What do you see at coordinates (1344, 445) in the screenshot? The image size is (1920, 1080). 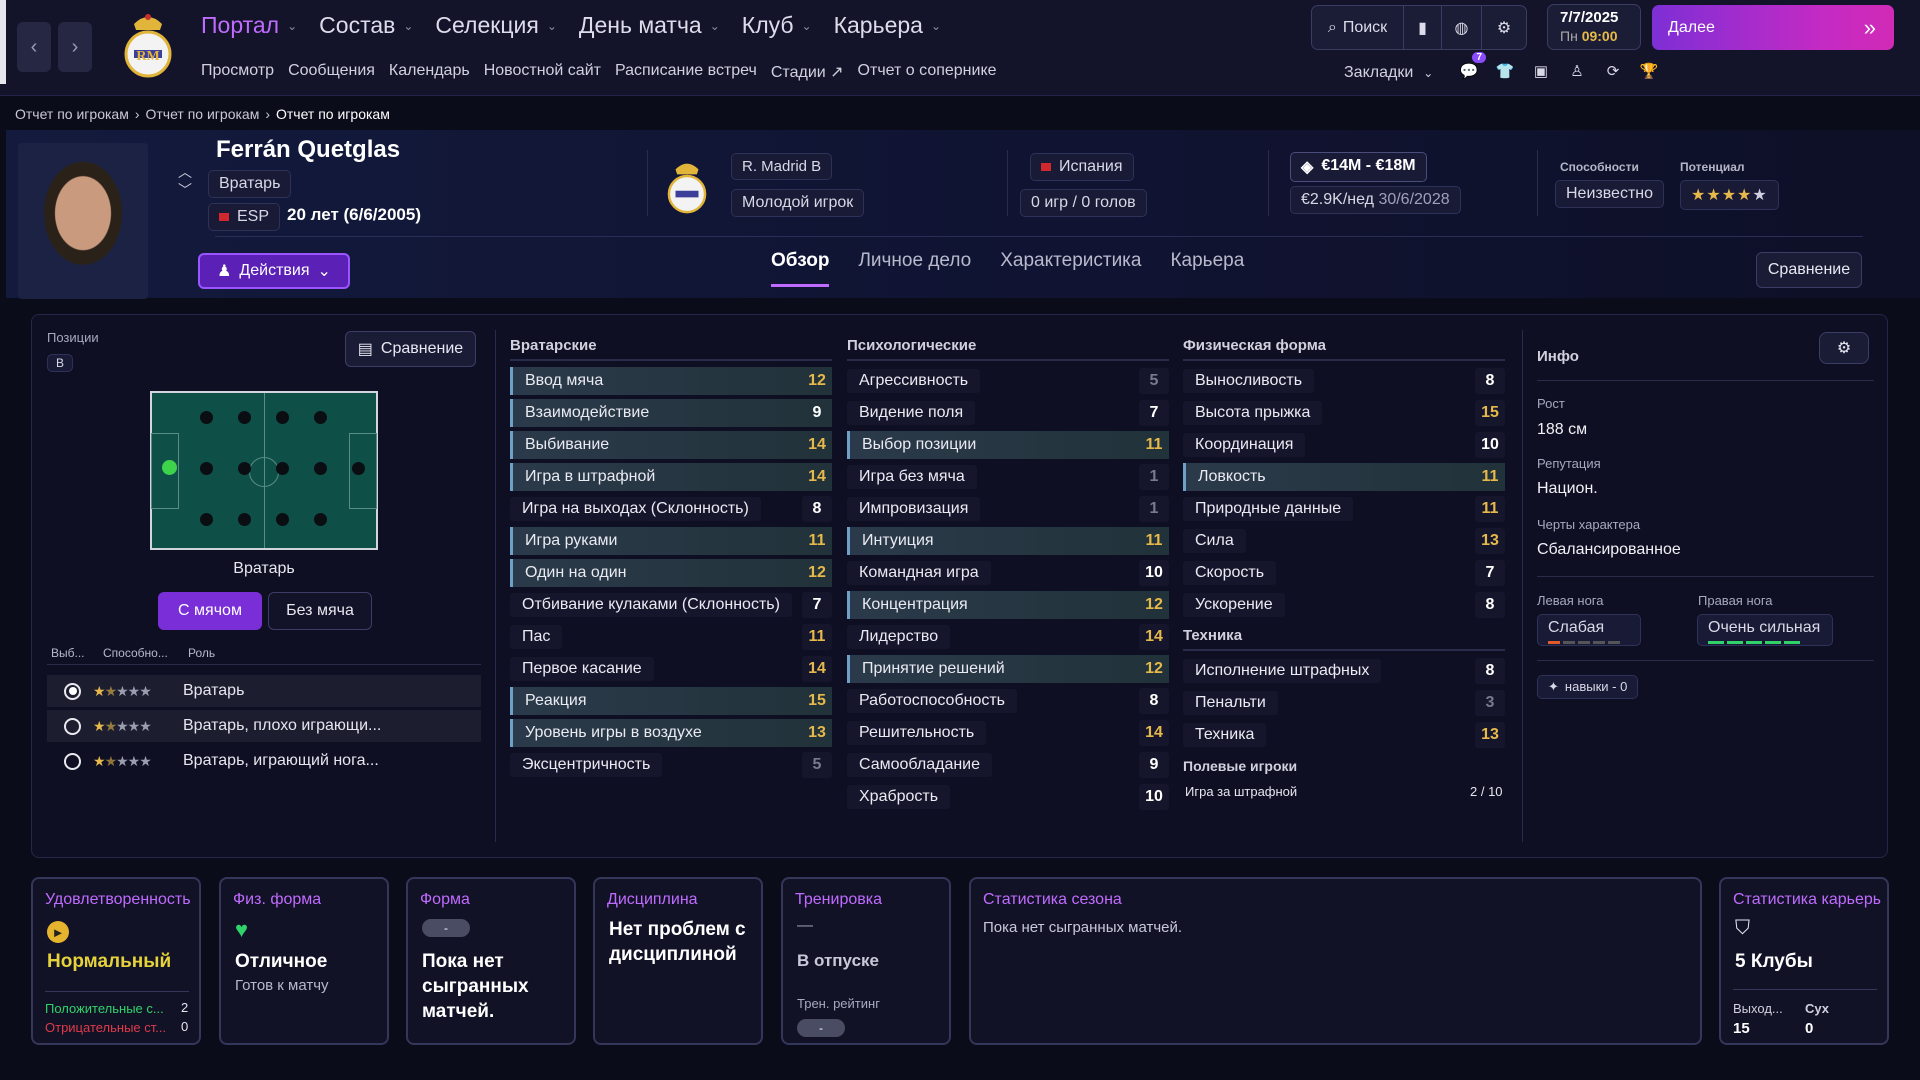 I see `attribute-row: Координация 10` at bounding box center [1344, 445].